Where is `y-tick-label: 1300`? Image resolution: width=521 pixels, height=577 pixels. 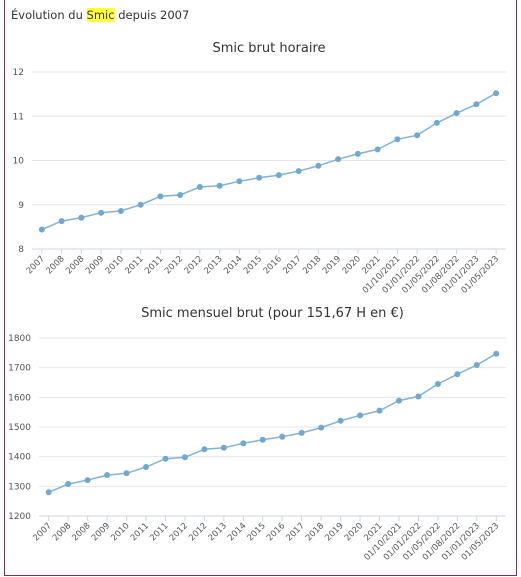
y-tick-label: 1300 is located at coordinates (19, 487).